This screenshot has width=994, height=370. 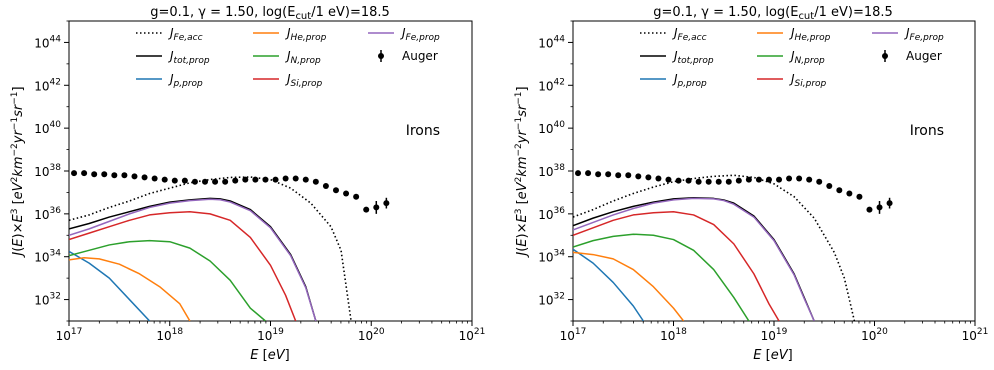 I want to click on annotation-irons: Irons, so click(x=423, y=131).